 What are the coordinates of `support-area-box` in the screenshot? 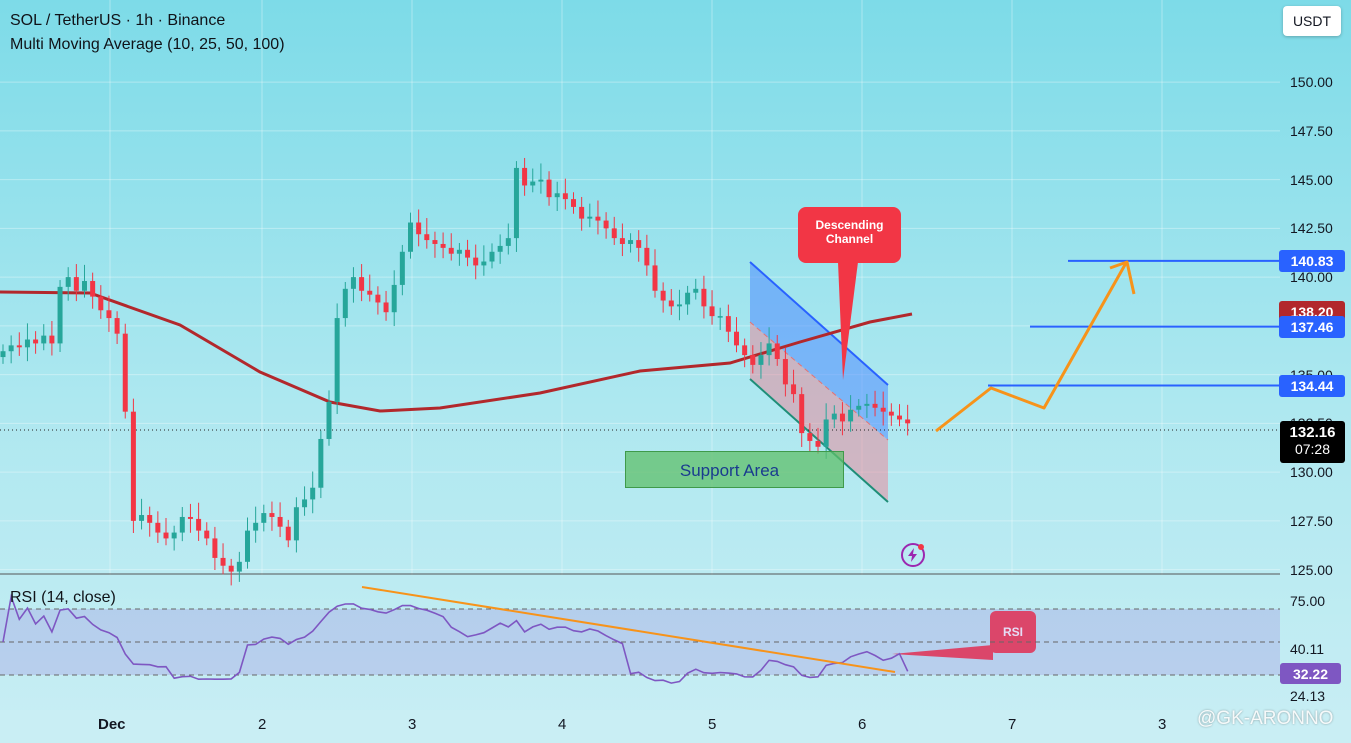 It's located at (734, 469).